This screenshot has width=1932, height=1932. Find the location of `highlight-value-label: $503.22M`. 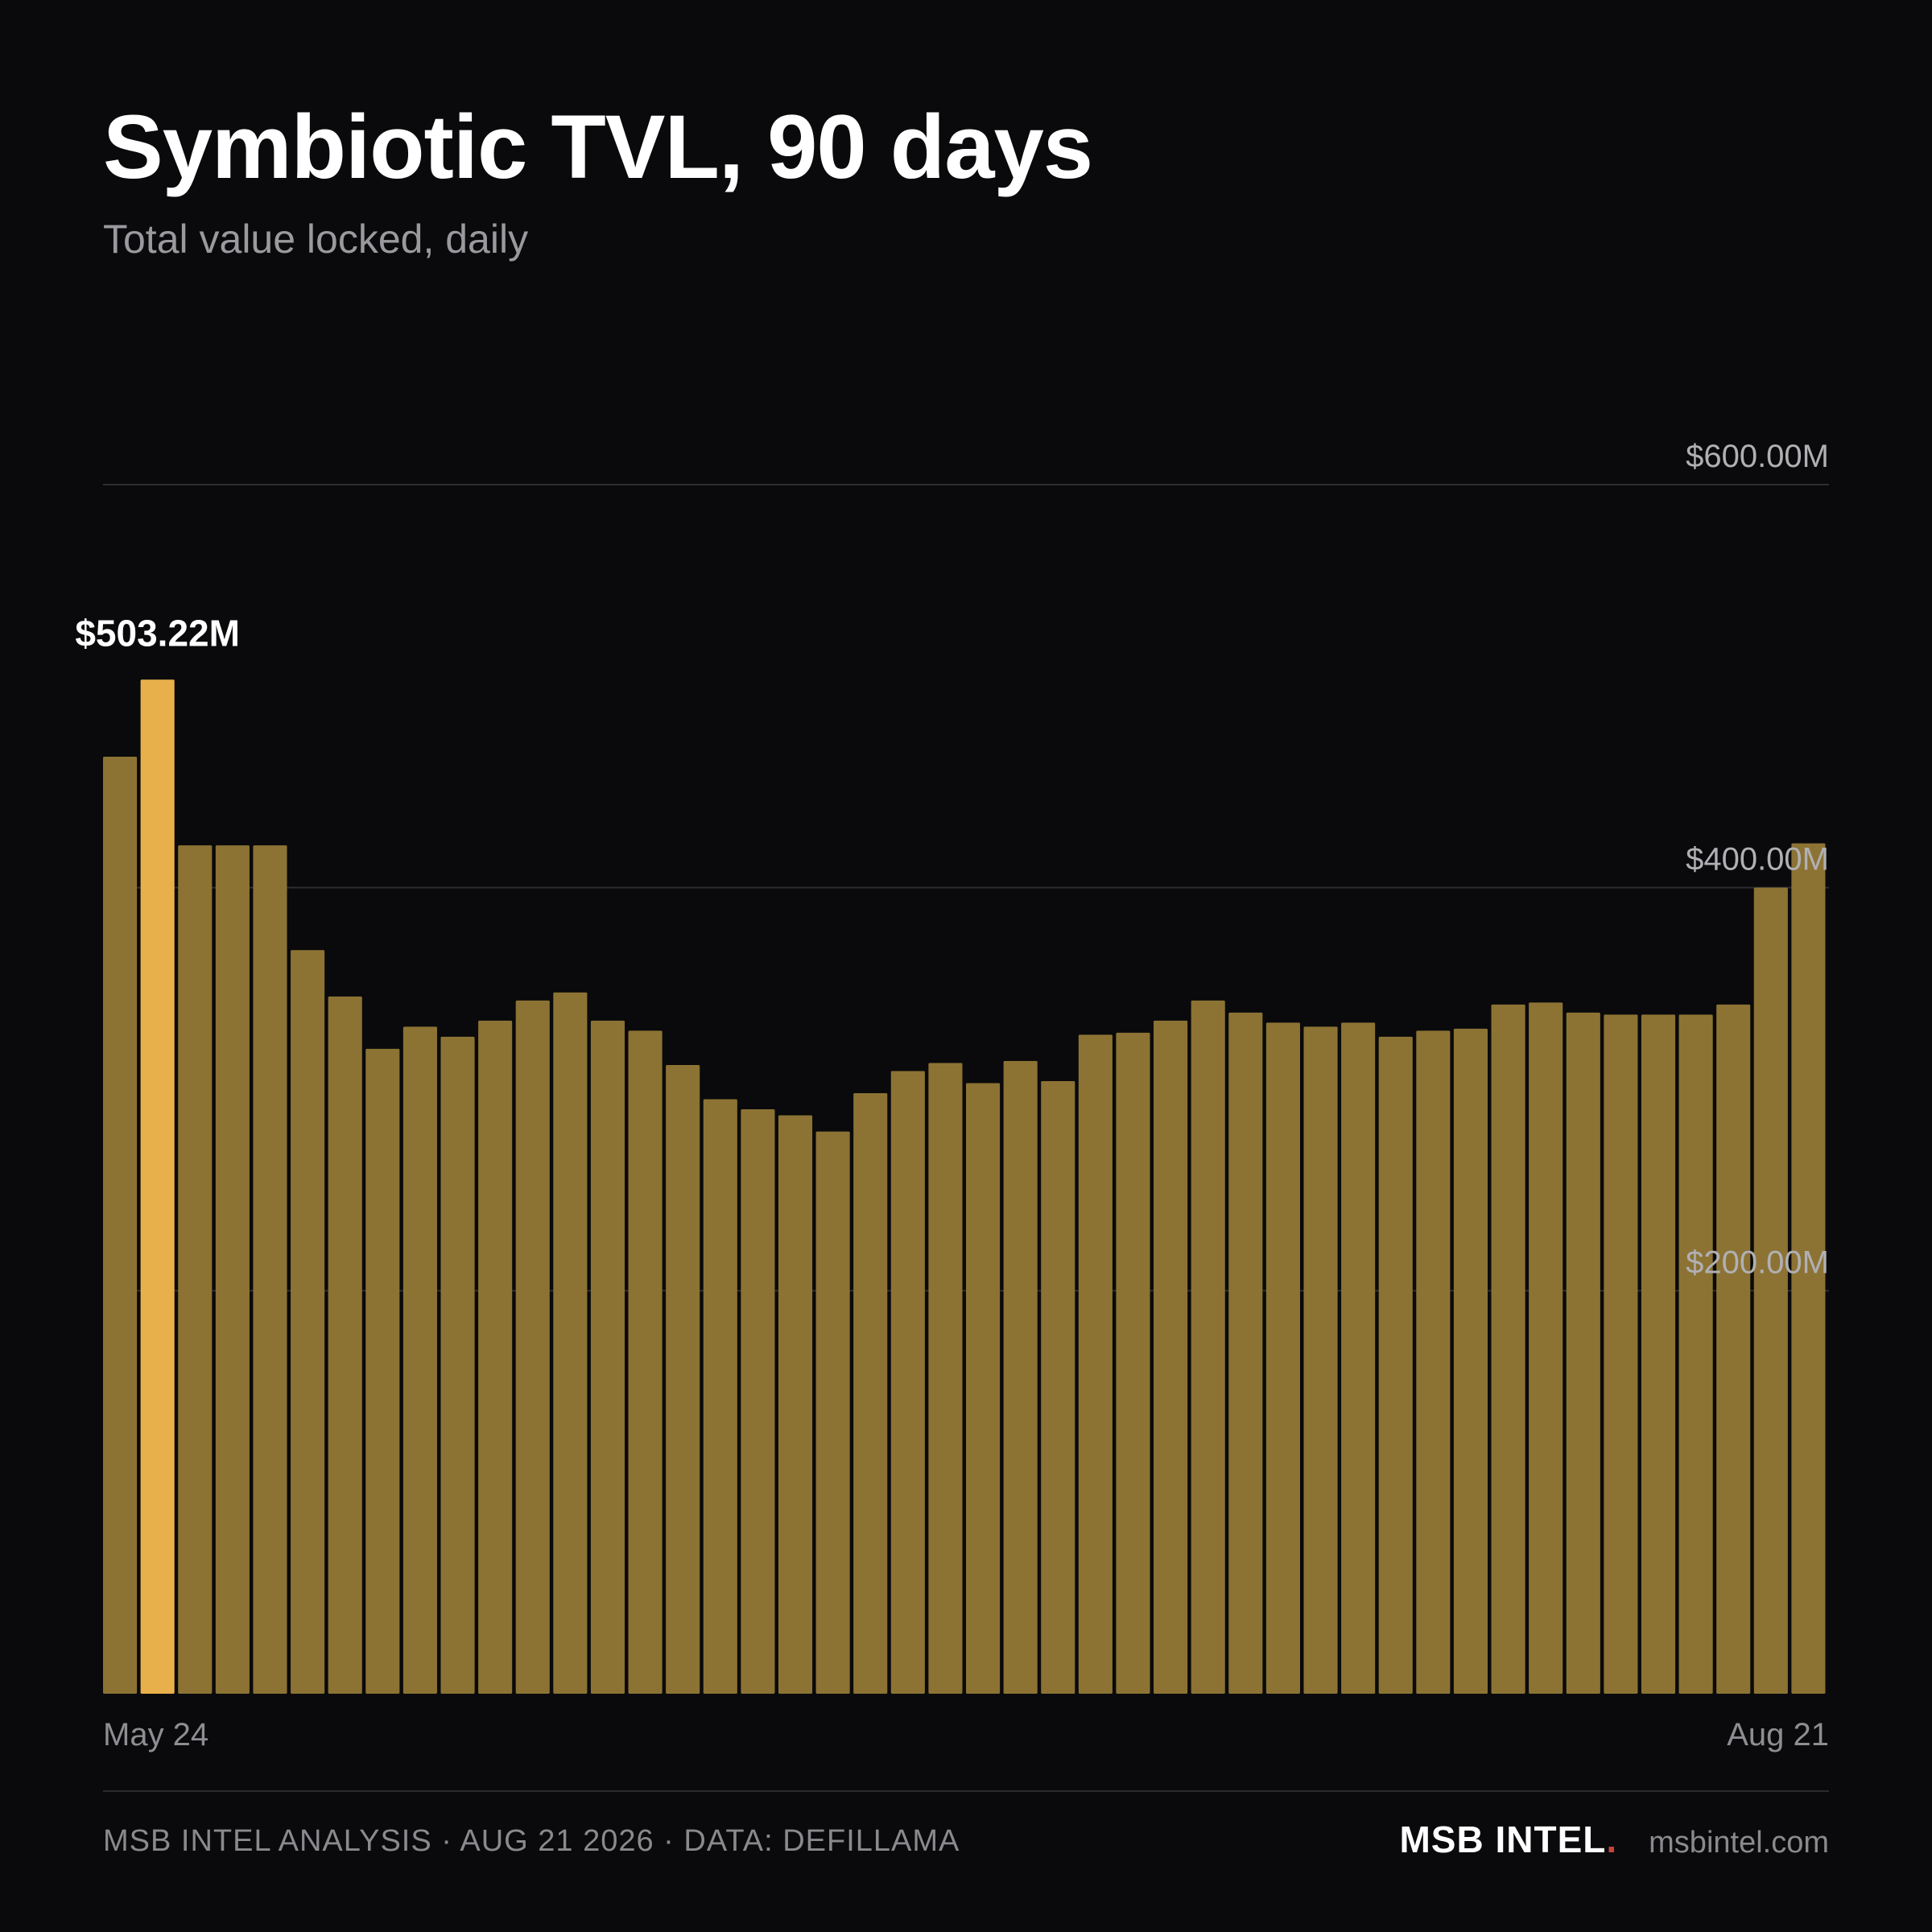

highlight-value-label: $503.22M is located at coordinates (157, 633).